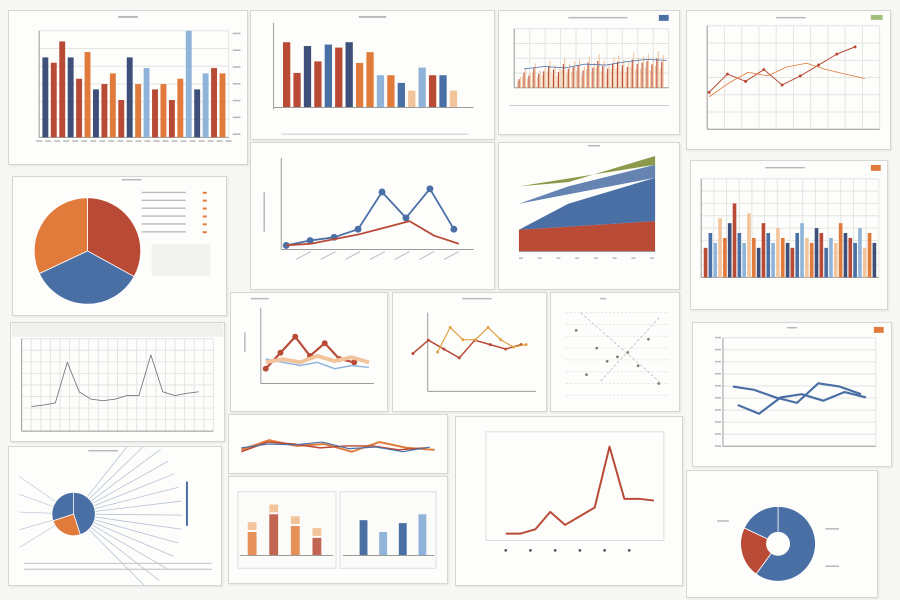  Describe the element at coordinates (115, 516) in the screenshot. I see `chart-panel-p14` at that location.